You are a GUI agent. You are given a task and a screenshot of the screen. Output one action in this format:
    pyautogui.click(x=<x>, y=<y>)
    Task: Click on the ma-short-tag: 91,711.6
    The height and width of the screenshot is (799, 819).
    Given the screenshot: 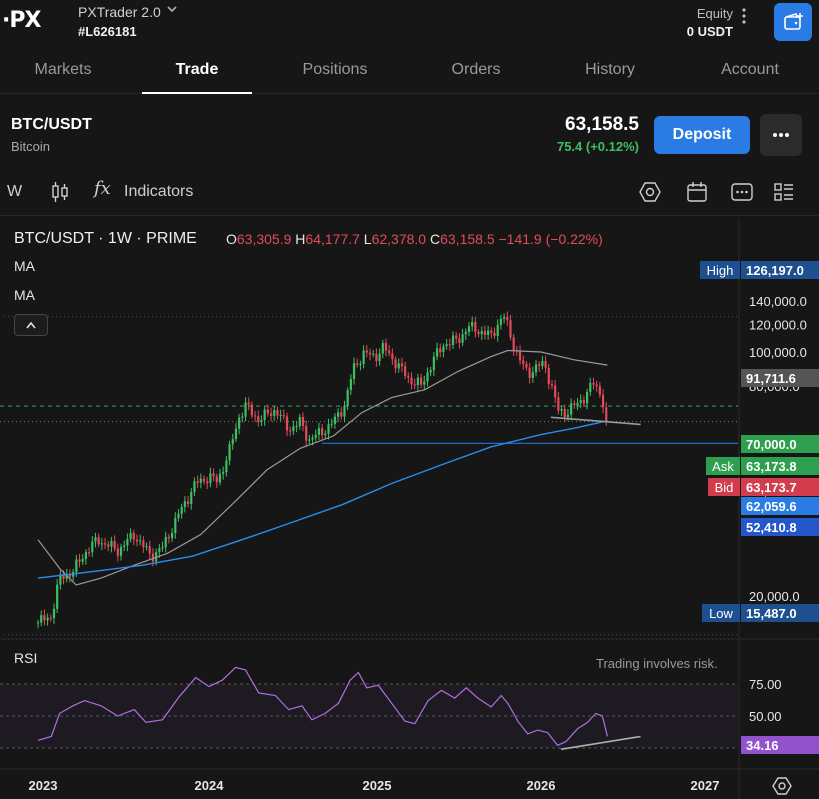 What is the action you would take?
    pyautogui.click(x=780, y=378)
    